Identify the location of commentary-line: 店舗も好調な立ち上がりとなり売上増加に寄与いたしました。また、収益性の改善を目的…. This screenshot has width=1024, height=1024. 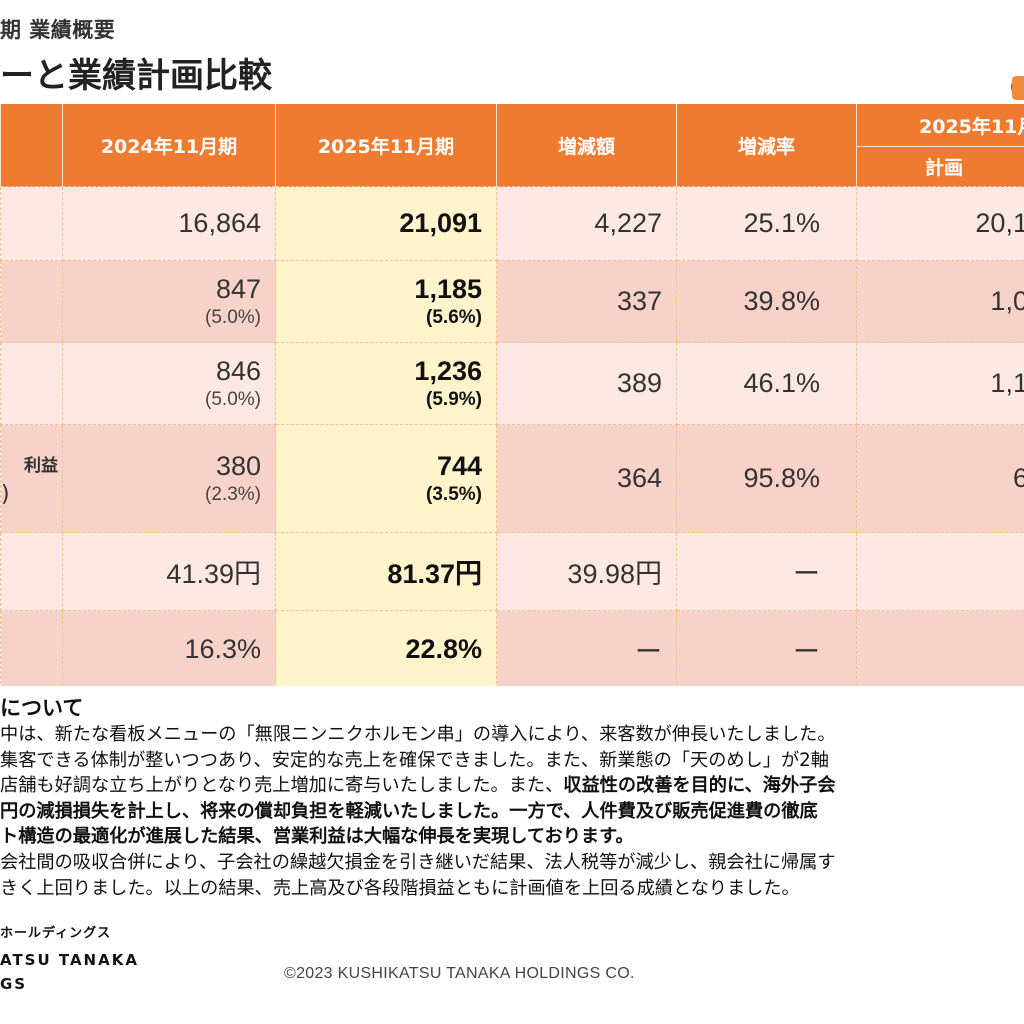
(418, 786).